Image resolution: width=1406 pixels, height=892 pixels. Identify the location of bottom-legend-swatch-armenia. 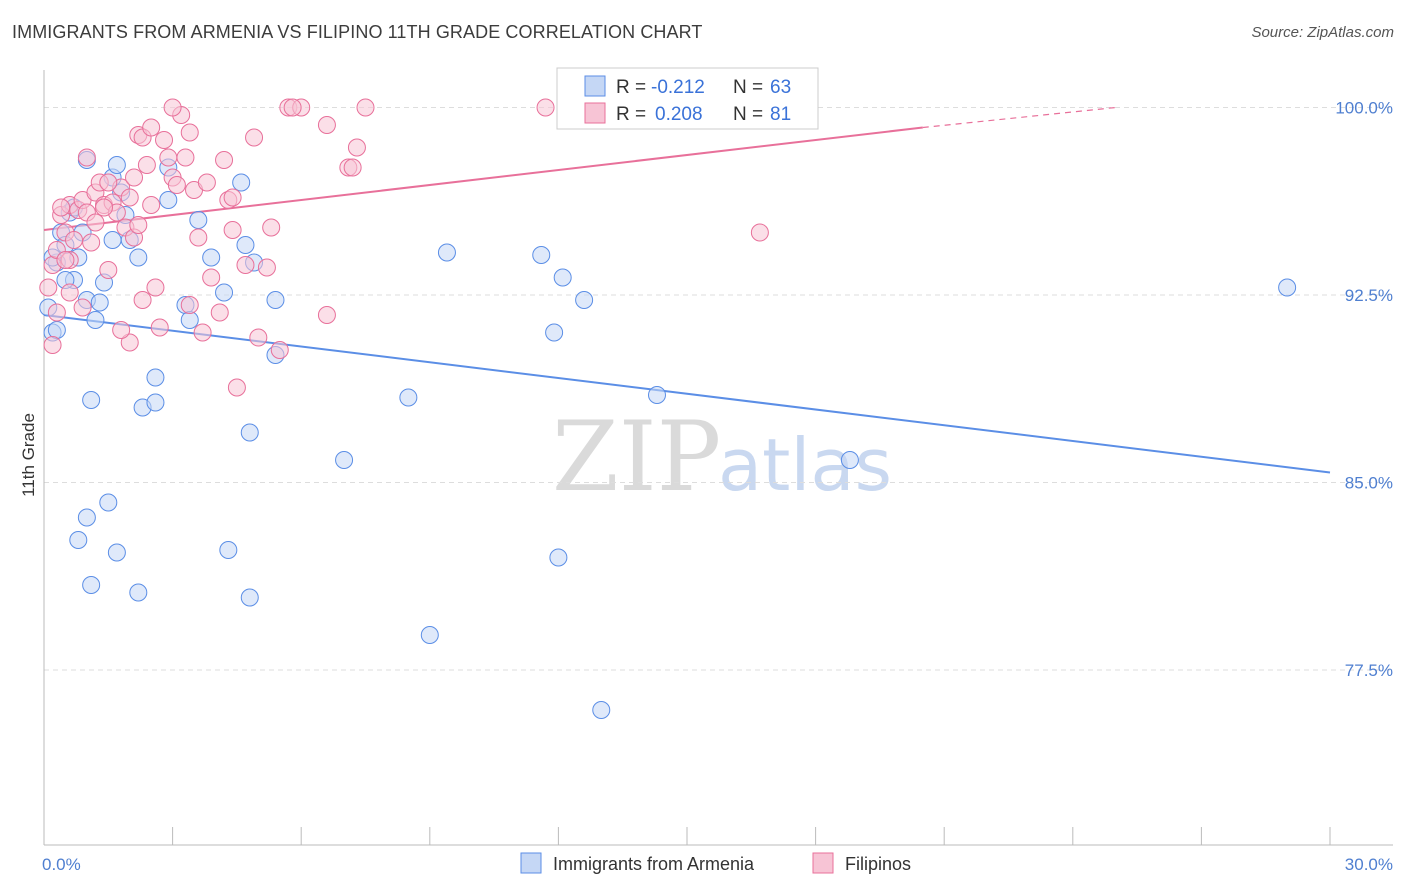
(531, 863).